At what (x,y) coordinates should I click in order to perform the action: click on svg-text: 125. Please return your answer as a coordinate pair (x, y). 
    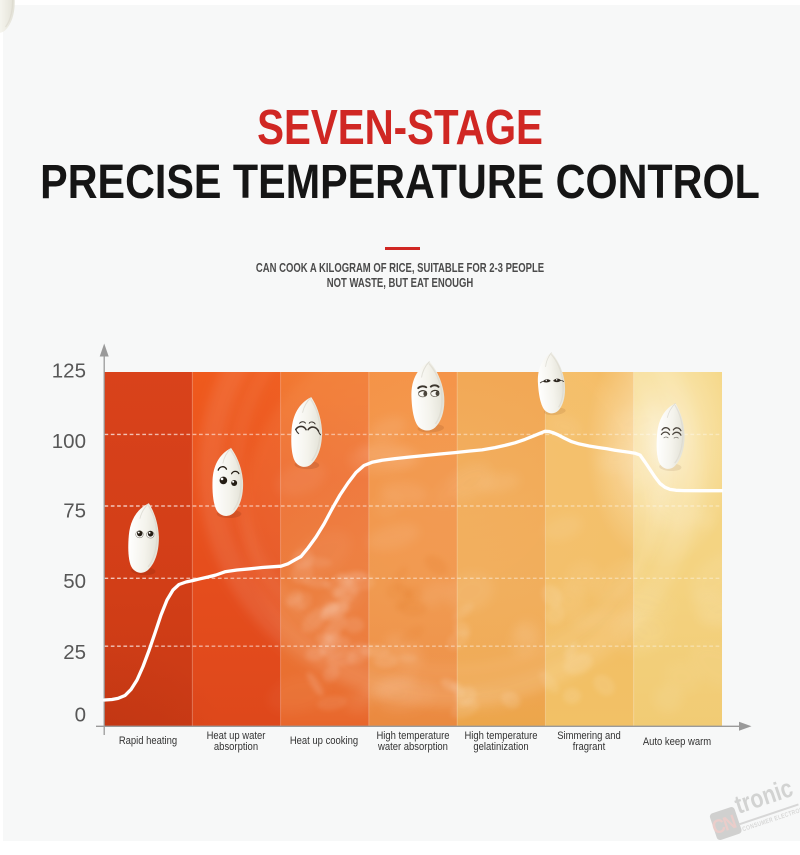
    Looking at the image, I should click on (69, 371).